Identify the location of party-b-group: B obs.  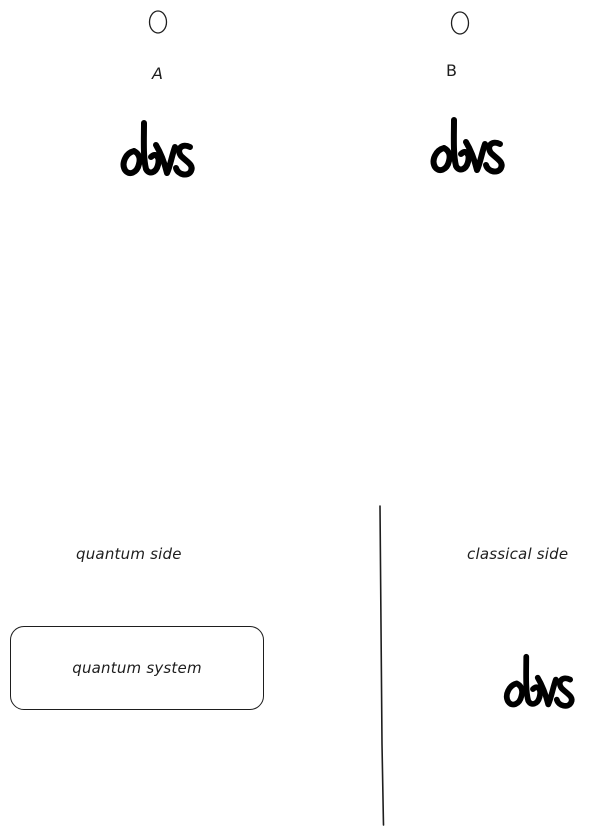
(470, 100).